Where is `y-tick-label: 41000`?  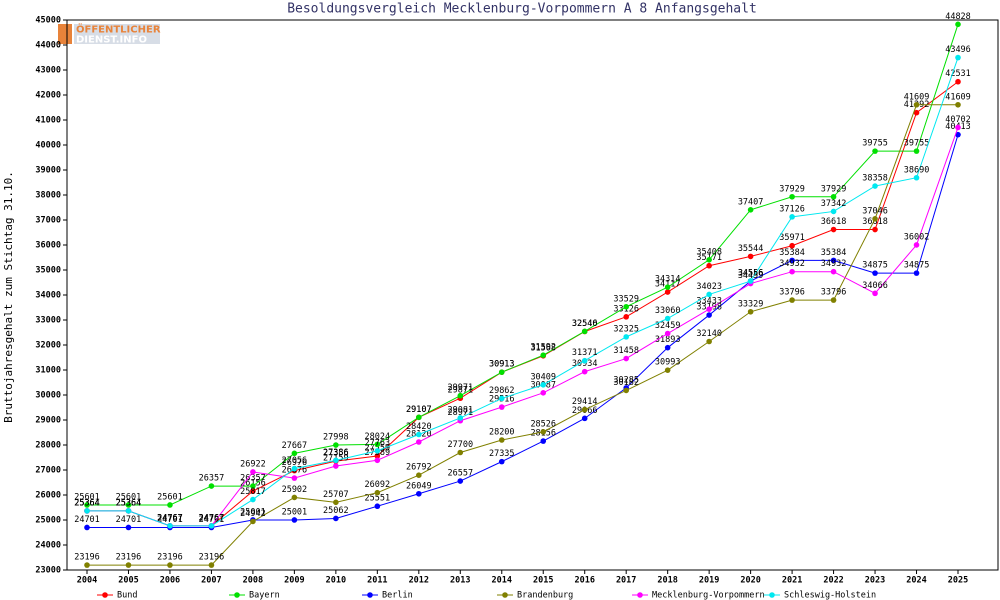 y-tick-label: 41000 is located at coordinates (48, 121).